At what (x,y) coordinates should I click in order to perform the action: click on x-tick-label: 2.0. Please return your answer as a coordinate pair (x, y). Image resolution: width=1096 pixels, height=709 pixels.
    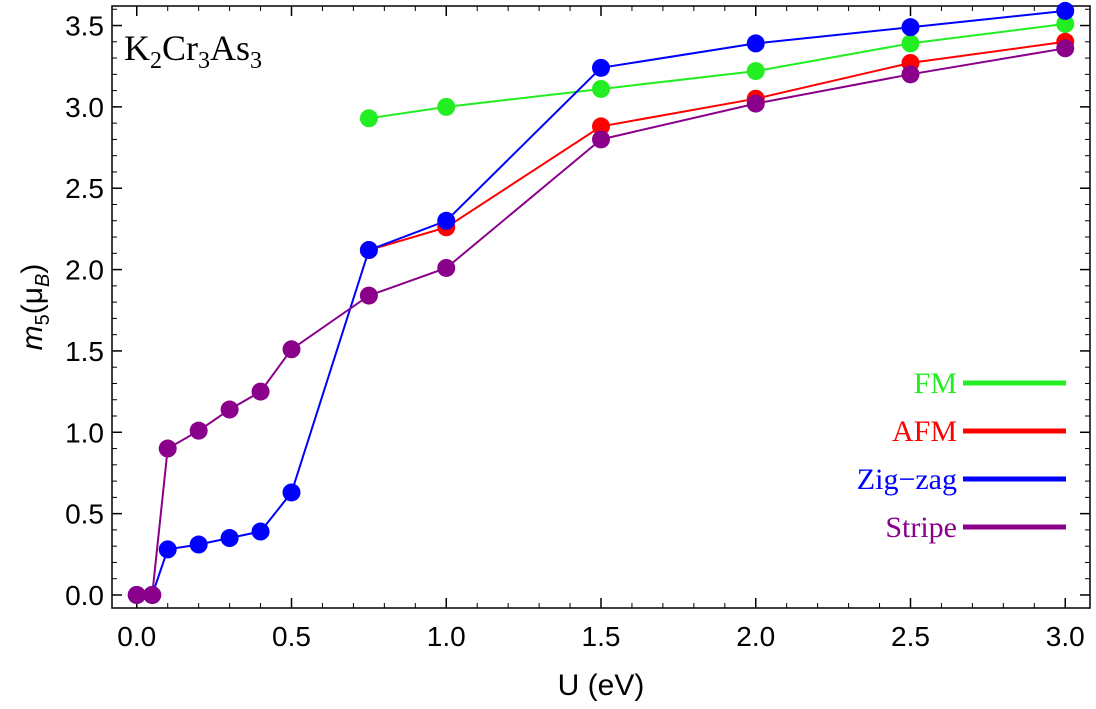
    Looking at the image, I should click on (755, 636).